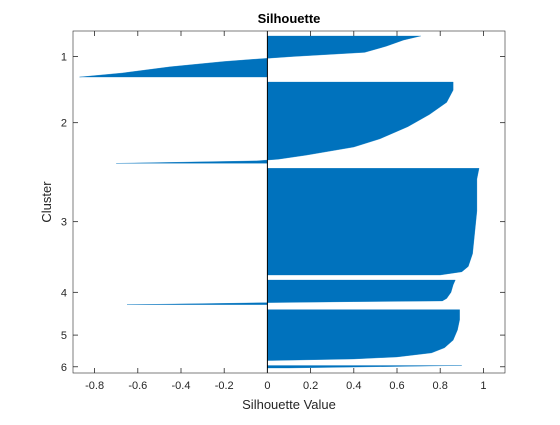  I want to click on y-tick-label: 5, so click(64, 336).